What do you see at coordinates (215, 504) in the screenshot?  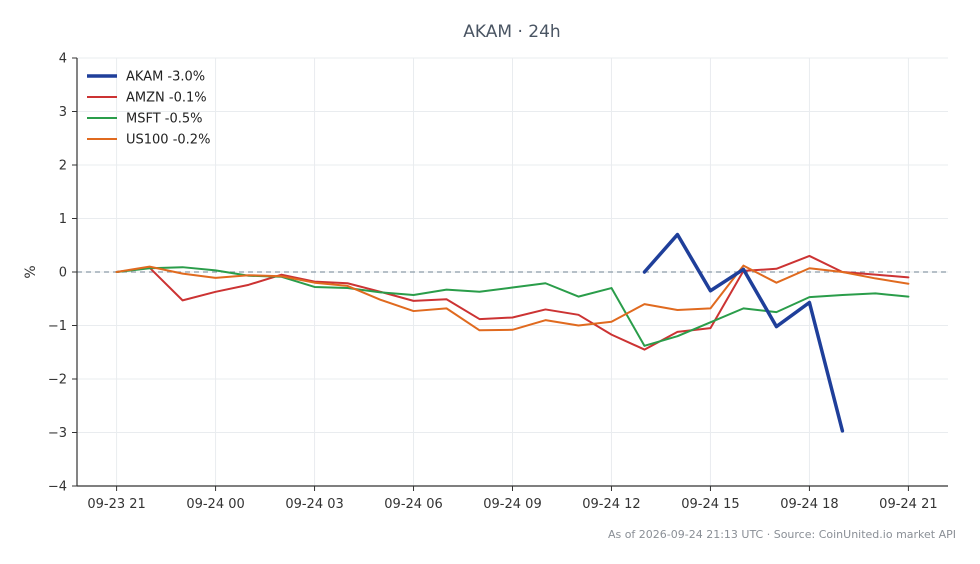 I see `x-tick-label: 09-24 00` at bounding box center [215, 504].